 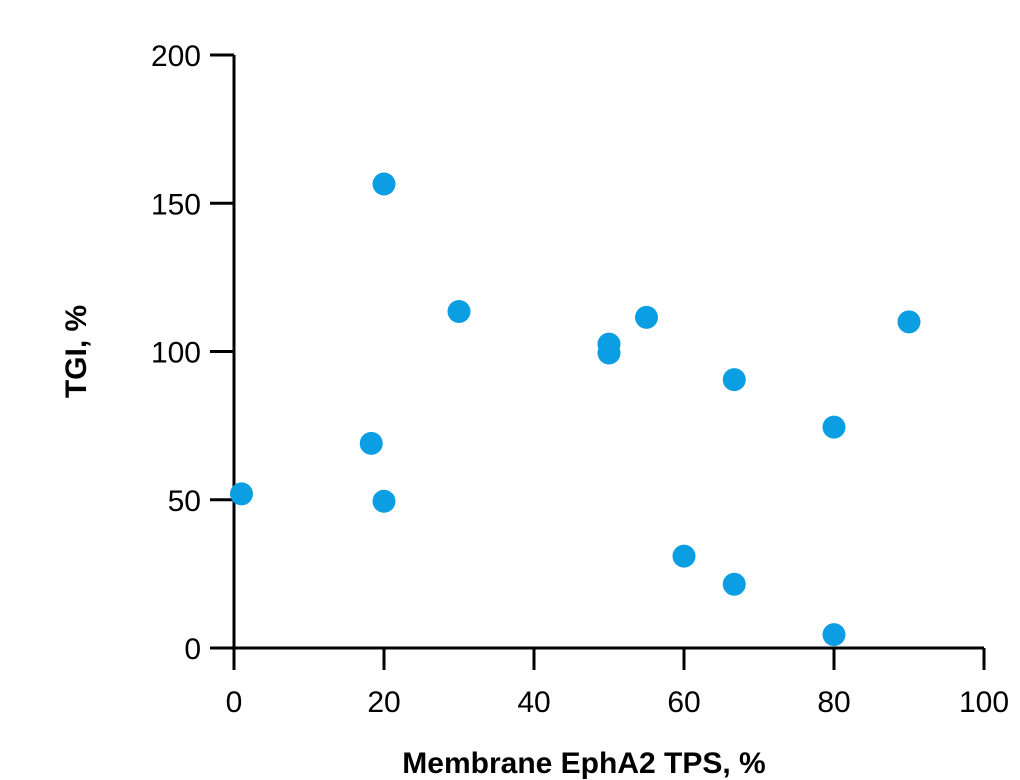 I want to click on x-tick-label: 60, so click(x=683, y=702).